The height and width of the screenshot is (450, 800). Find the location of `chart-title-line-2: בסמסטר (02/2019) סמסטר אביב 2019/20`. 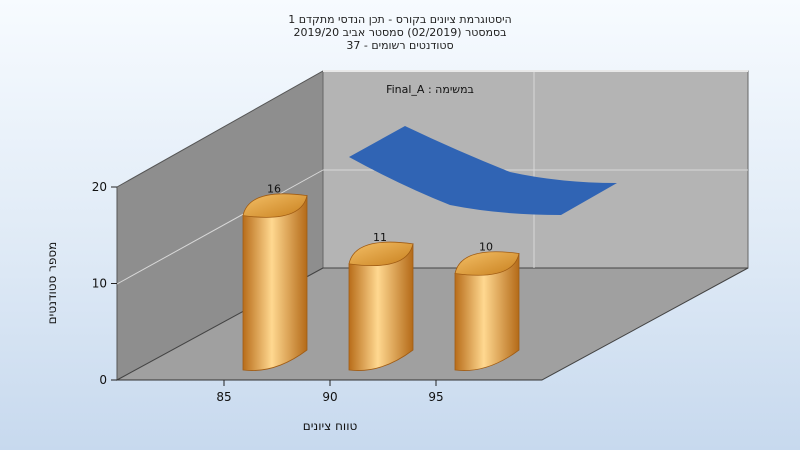

chart-title-line-2: בסמסטר (02/2019) סמסטר אביב 2019/20 is located at coordinates (399, 32).